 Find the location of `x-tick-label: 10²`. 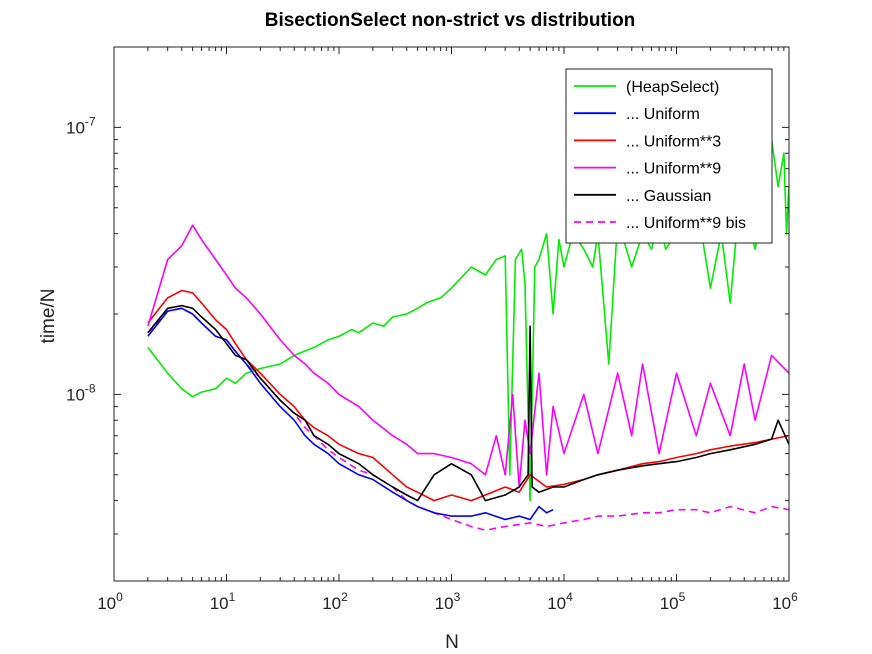

x-tick-label: 10² is located at coordinates (335, 601).